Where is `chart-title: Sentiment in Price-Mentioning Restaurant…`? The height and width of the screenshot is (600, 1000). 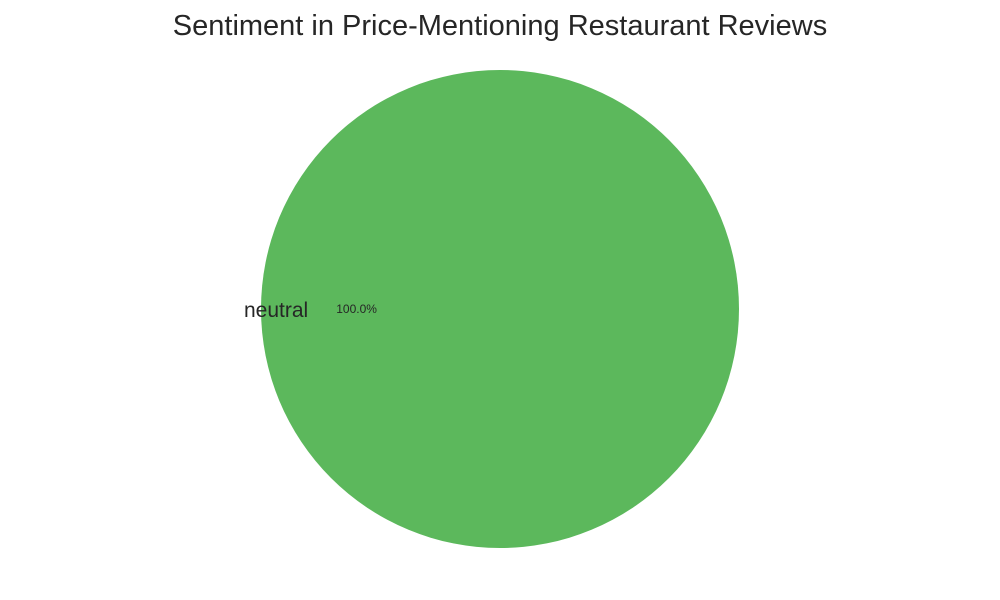
chart-title: Sentiment in Price-Mentioning Restaurant… is located at coordinates (500, 26).